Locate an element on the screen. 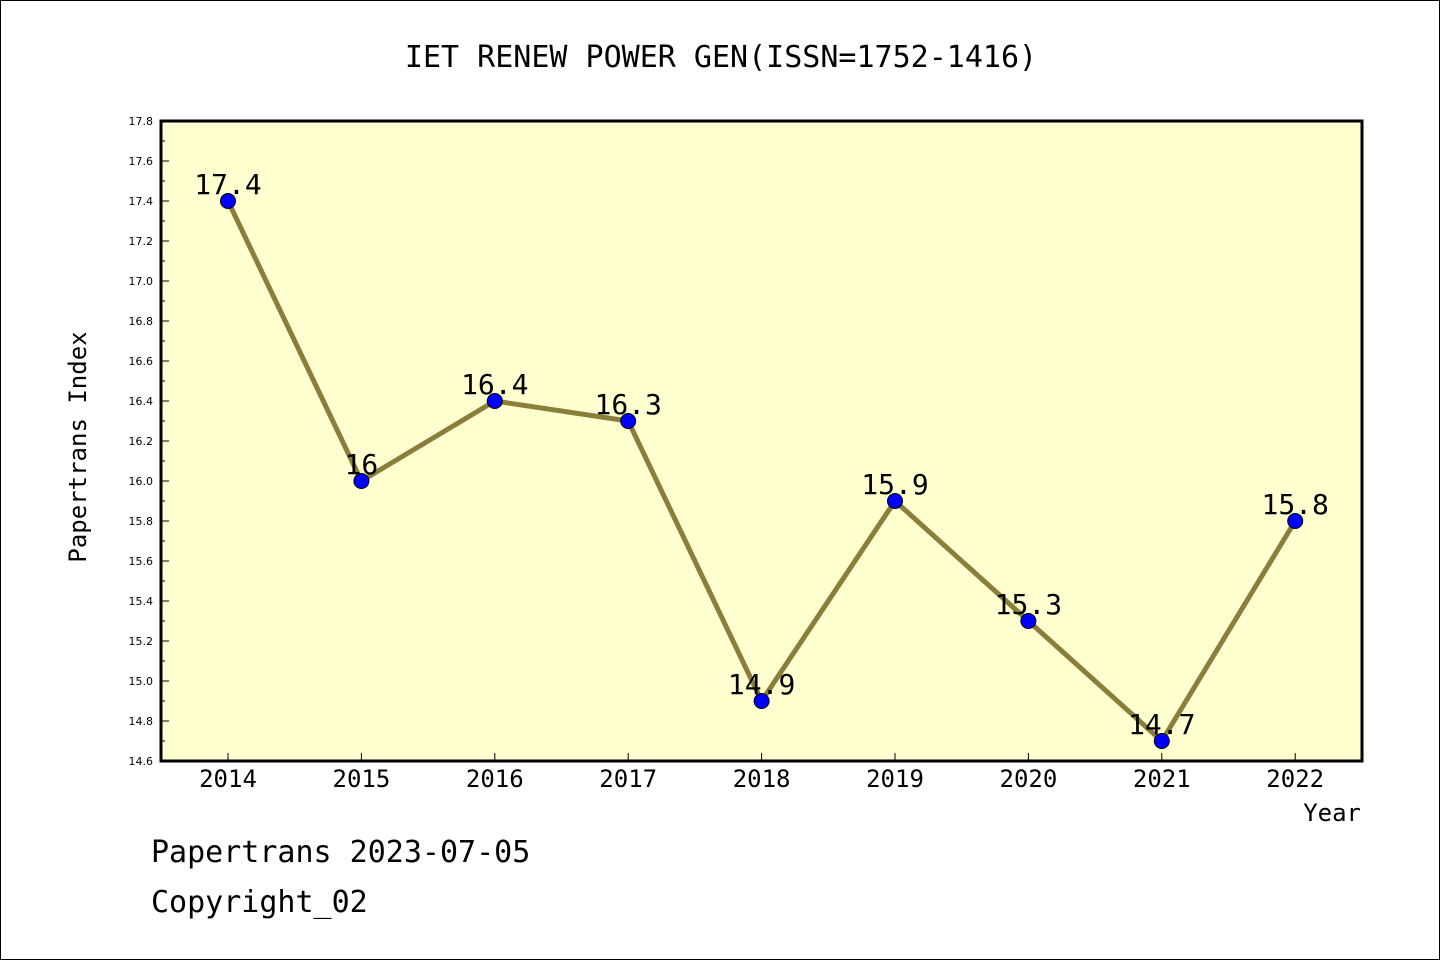 This screenshot has width=1440, height=961. y-tick-label: 16.6 is located at coordinates (141, 361).